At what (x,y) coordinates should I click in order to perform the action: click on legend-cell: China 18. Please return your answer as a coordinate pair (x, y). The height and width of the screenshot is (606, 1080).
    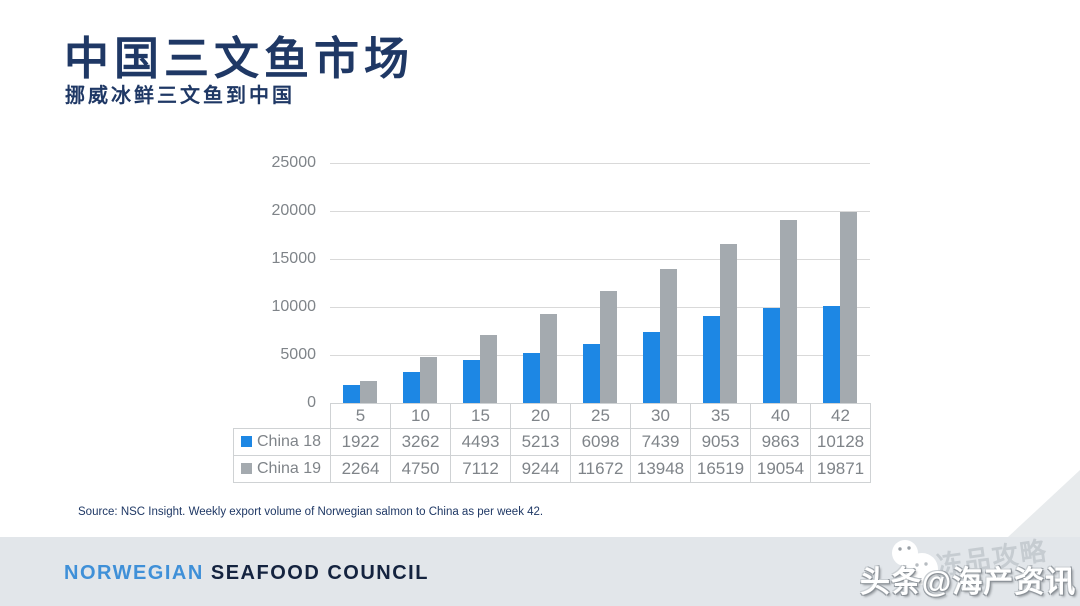
    Looking at the image, I should click on (282, 442).